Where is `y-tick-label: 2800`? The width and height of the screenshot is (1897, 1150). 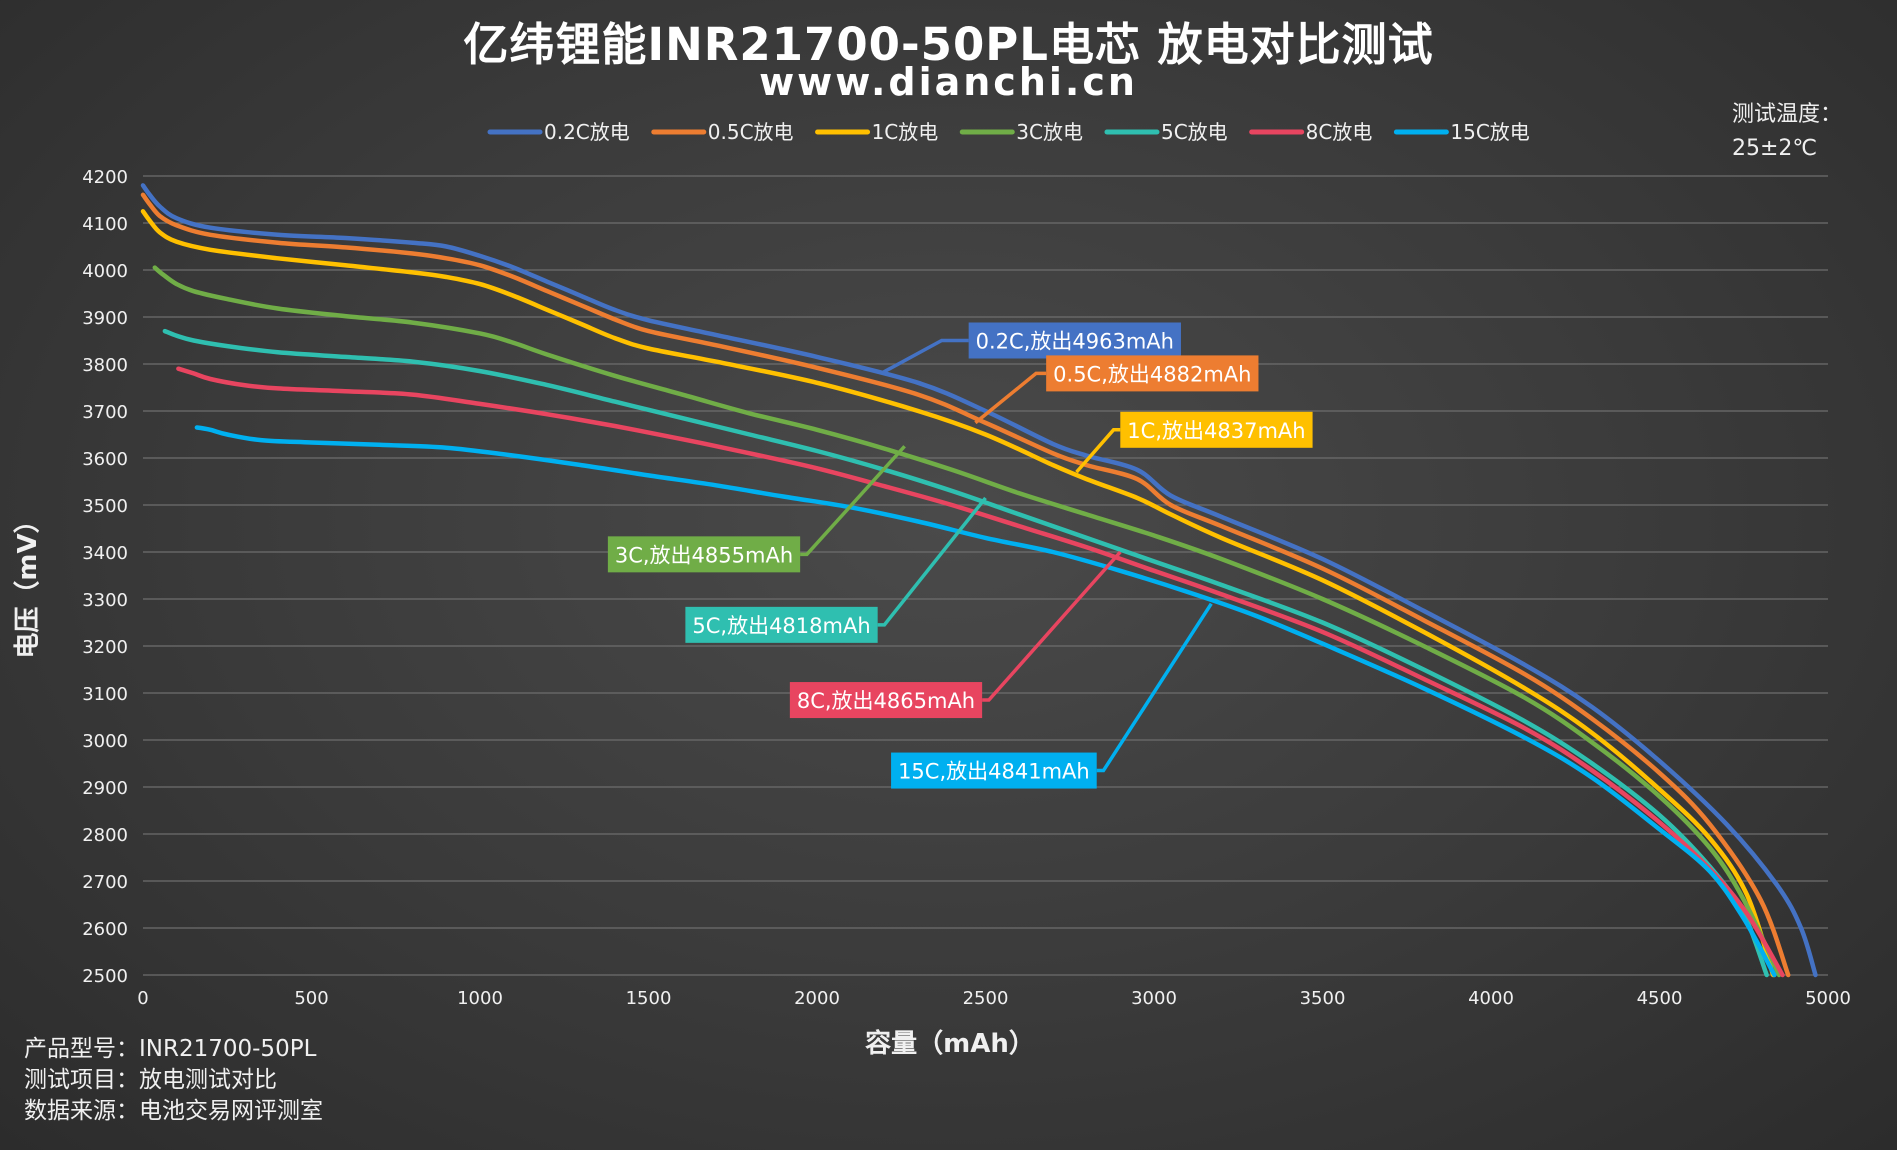
y-tick-label: 2800 is located at coordinates (105, 835).